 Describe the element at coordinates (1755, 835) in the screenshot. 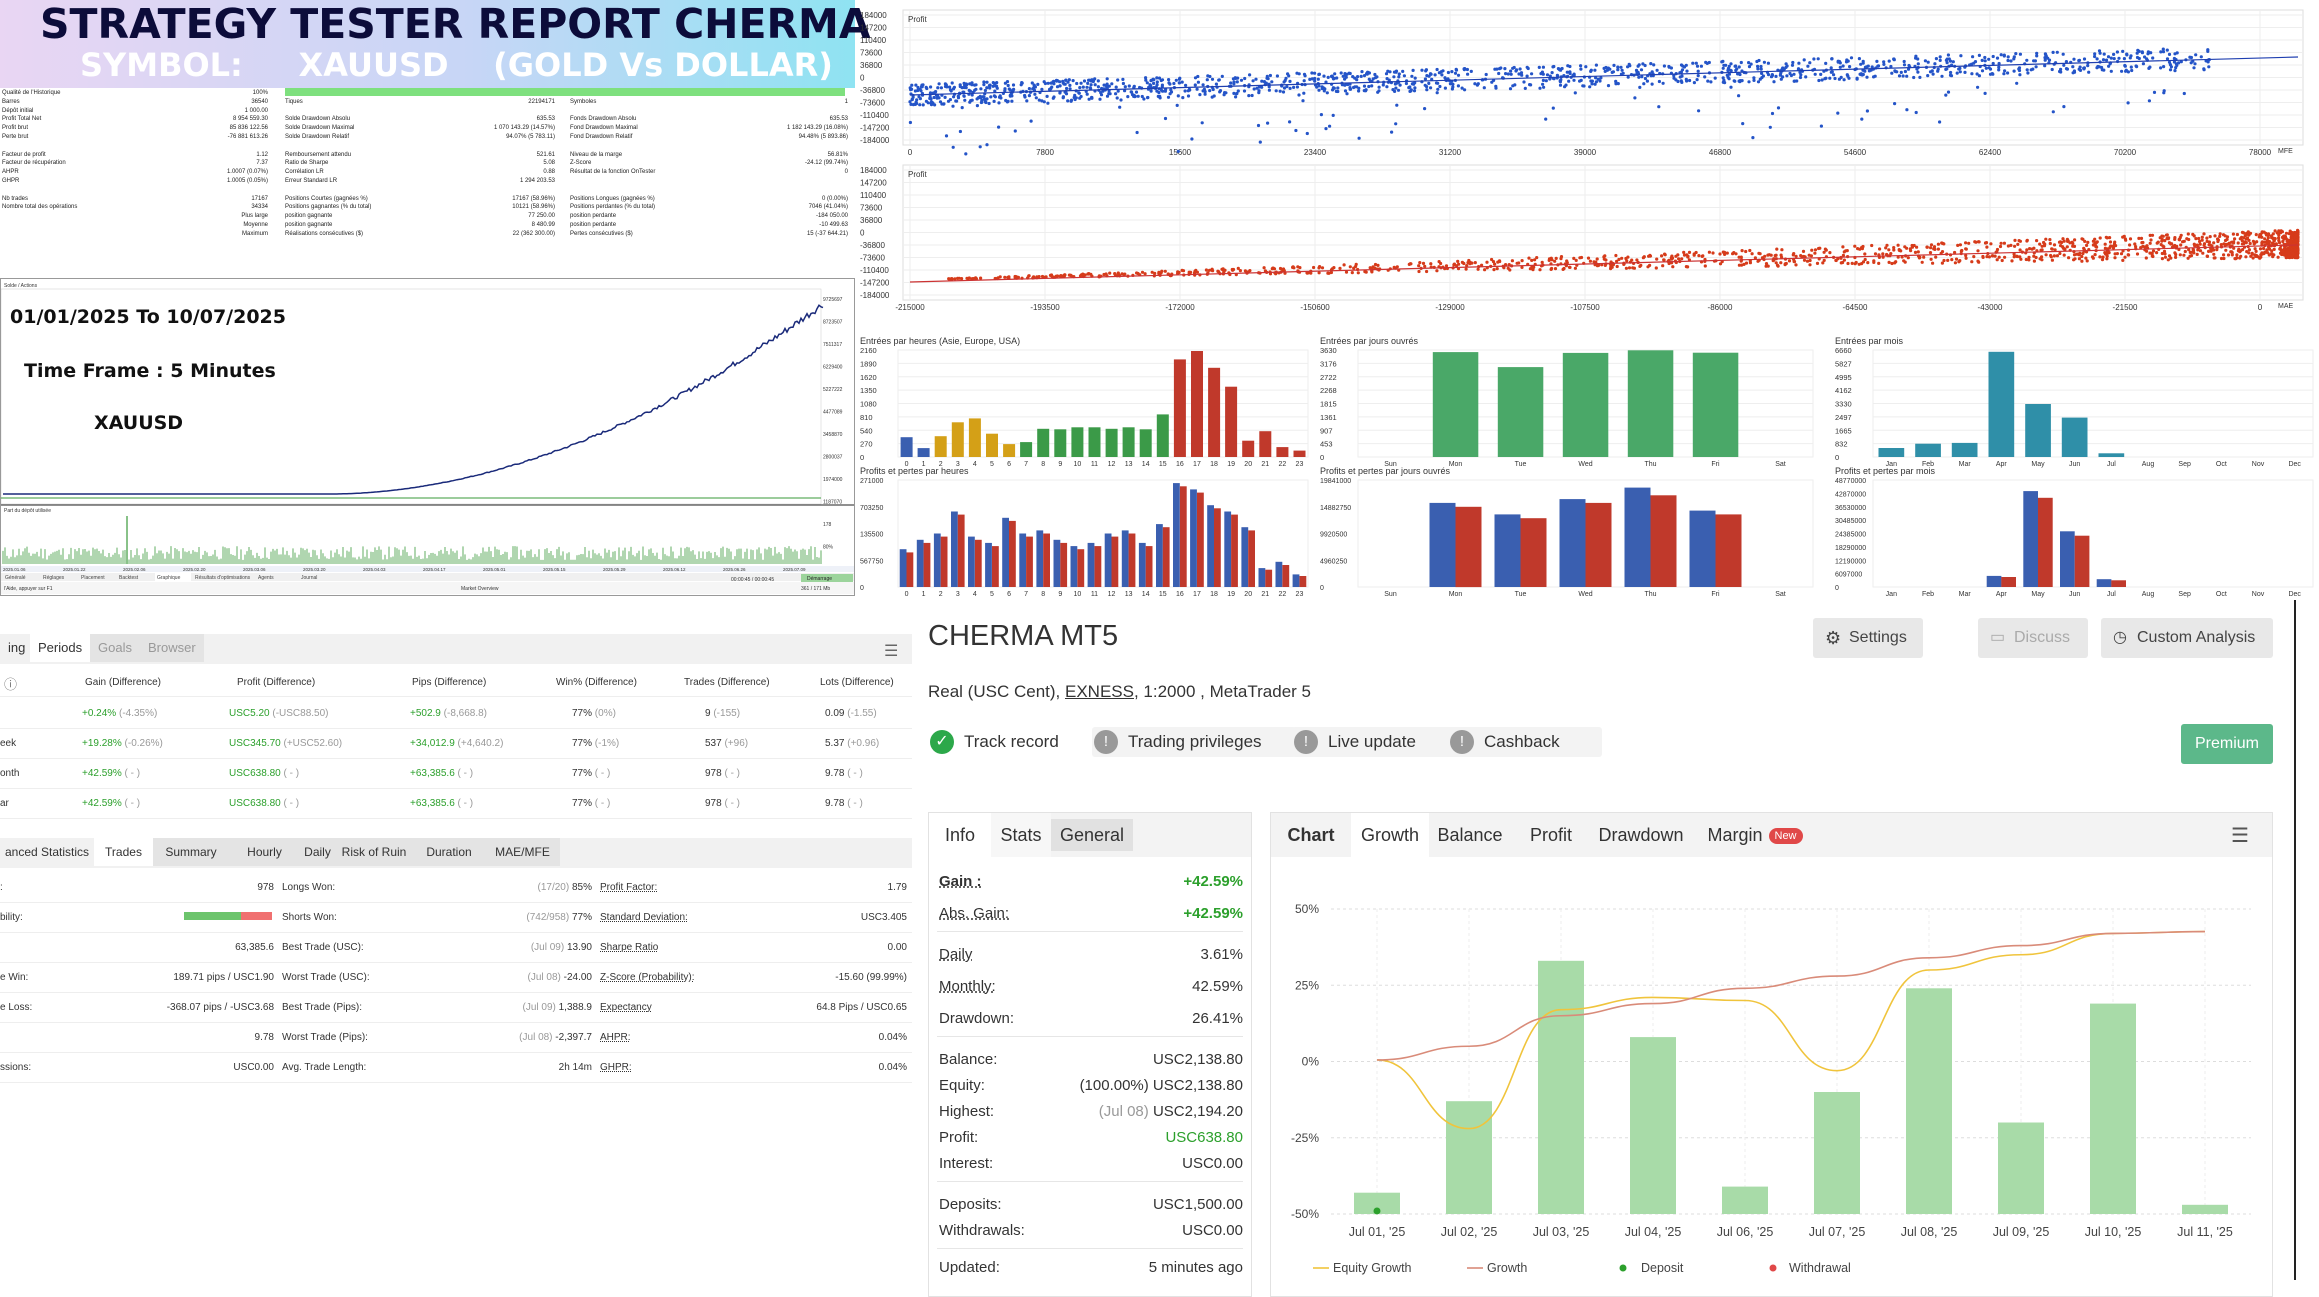

I see `chart-tab: Margin New` at that location.